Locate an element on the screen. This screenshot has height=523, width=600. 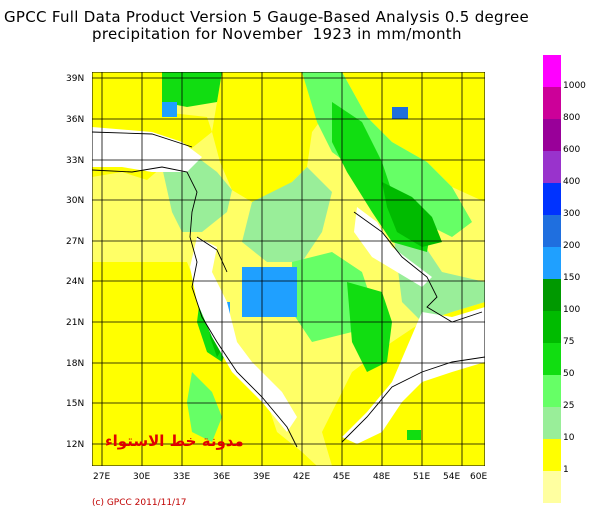
credit-text: (c) GPCC 2011/11/17 is located at coordinates (139, 503).